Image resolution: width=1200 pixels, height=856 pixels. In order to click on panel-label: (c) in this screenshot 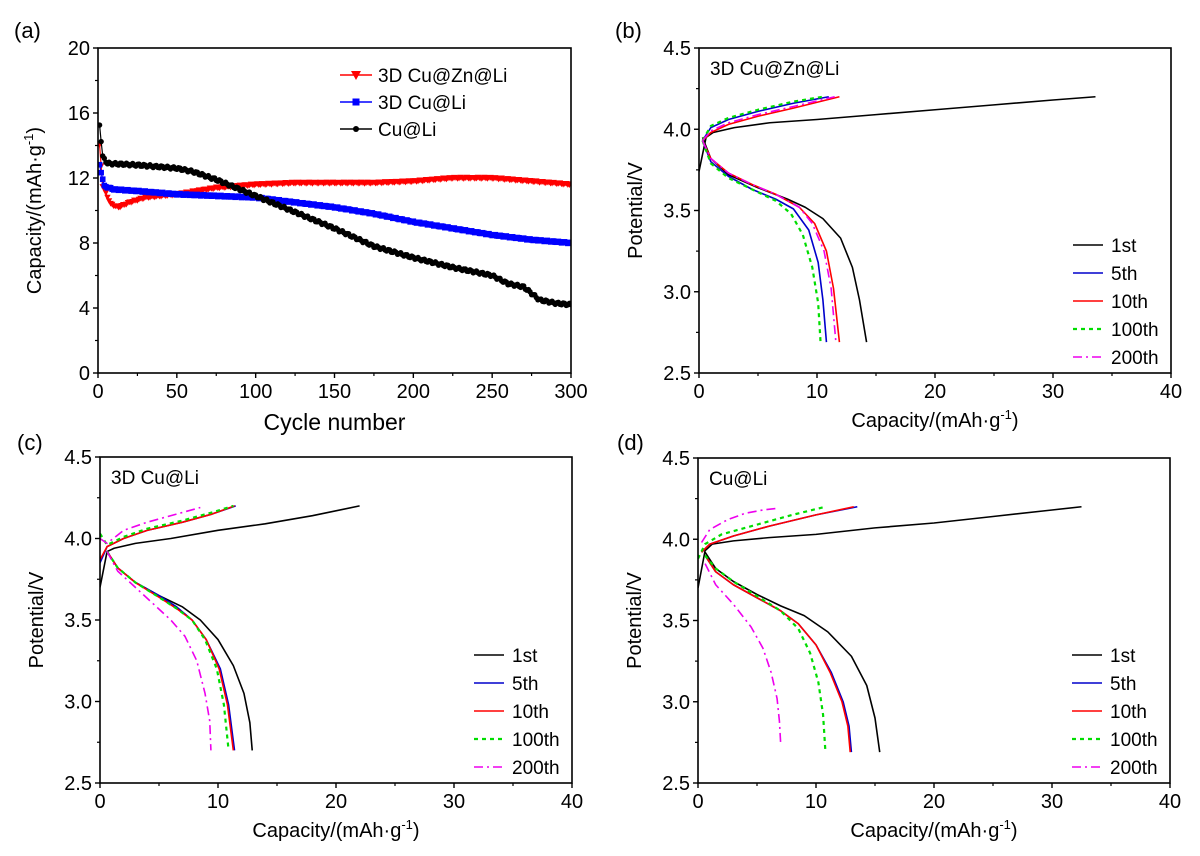, I will do `click(30, 442)`.